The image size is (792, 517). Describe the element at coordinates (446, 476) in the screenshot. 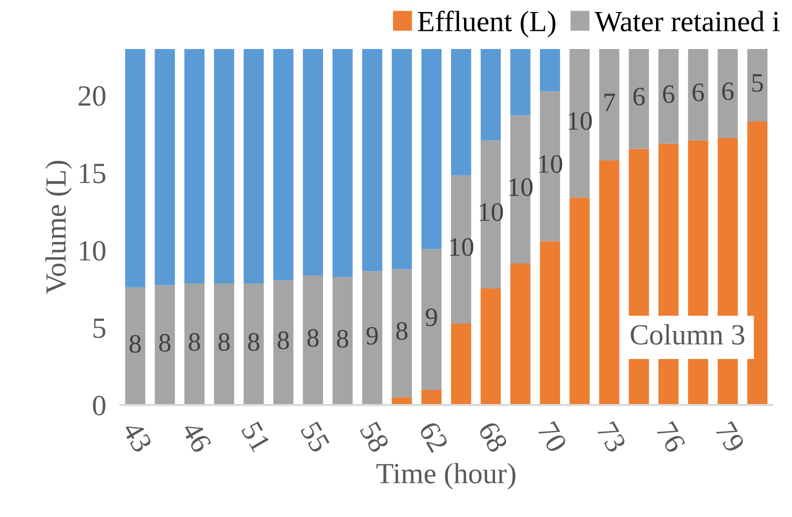

I see `x-axis-title: Time (hour)` at that location.